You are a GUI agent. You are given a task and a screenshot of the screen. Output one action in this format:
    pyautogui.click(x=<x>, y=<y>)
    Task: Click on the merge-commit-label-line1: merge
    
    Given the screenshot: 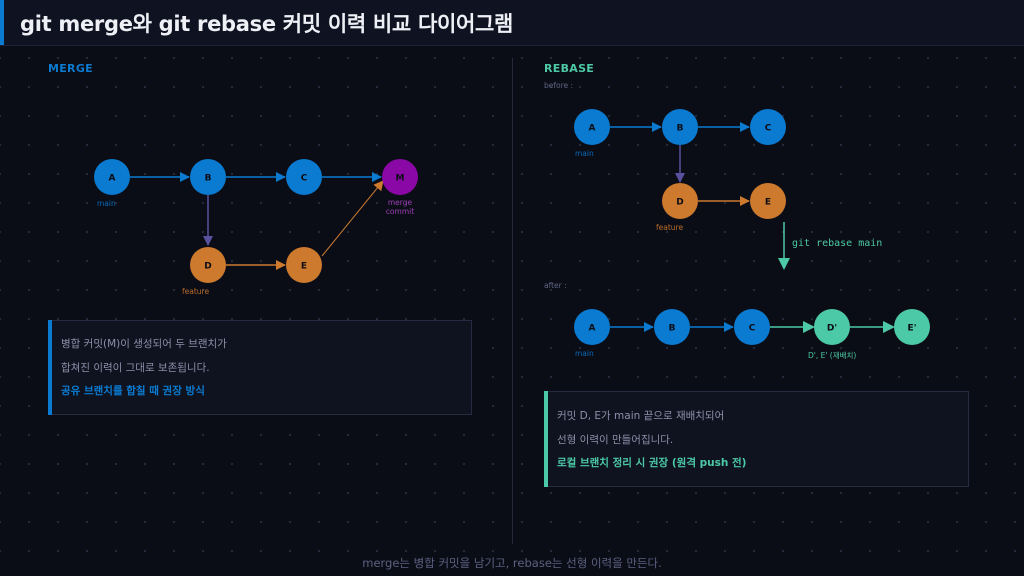 What is the action you would take?
    pyautogui.click(x=400, y=202)
    